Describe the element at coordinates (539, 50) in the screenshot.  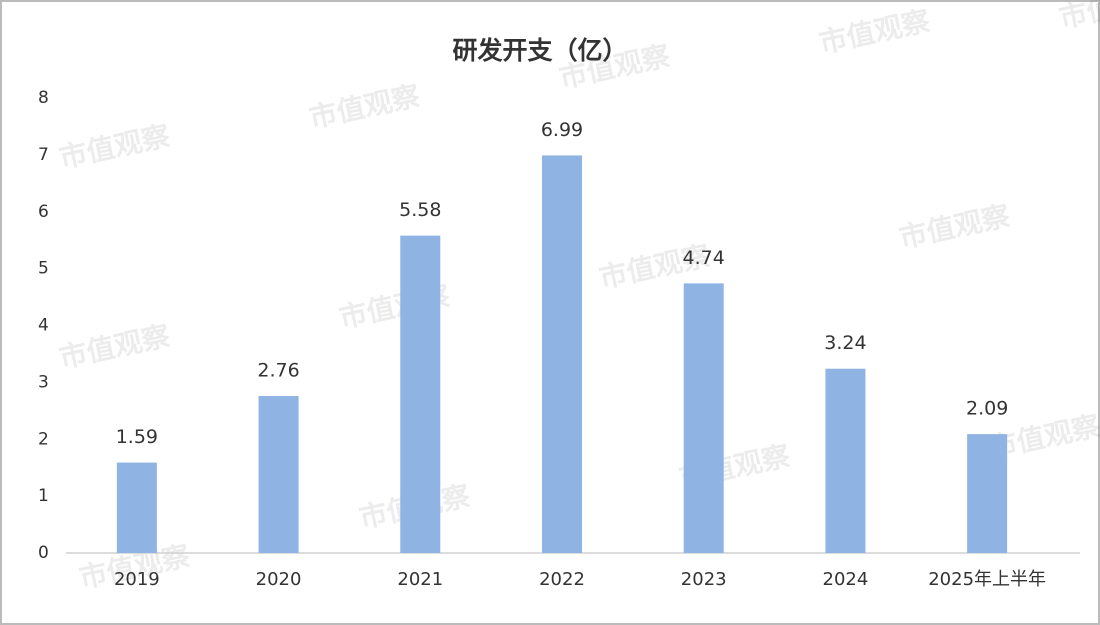
I see `chart-title: 研发开支（亿）` at that location.